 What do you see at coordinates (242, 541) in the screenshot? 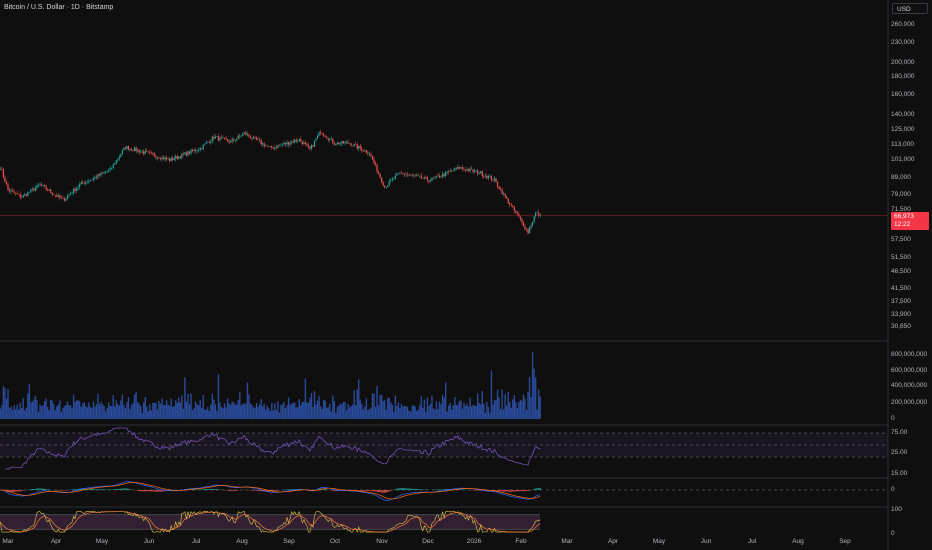
I see `time-axis-label: Aug` at bounding box center [242, 541].